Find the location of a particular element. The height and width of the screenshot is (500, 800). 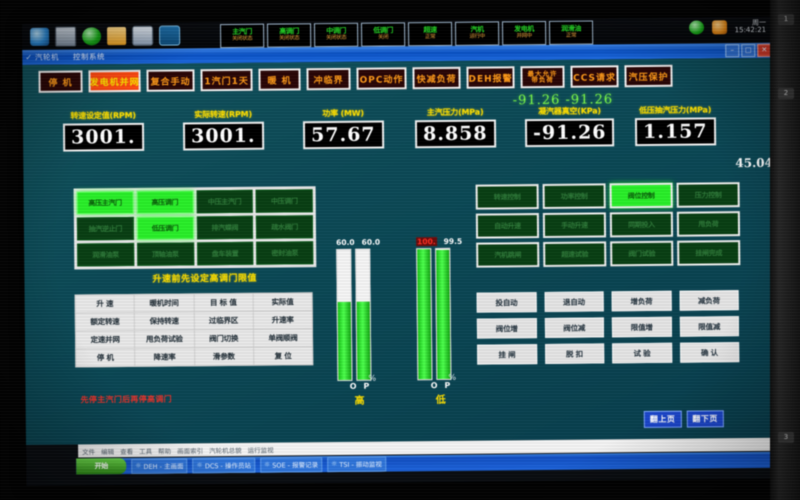

tray-orange-icon is located at coordinates (719, 27).